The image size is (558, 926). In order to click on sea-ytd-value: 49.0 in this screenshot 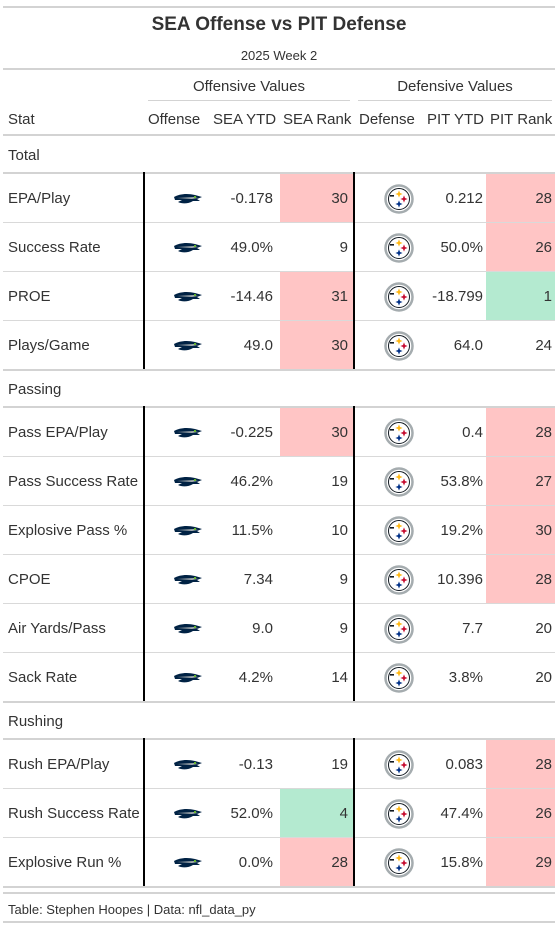, I will do `click(258, 345)`.